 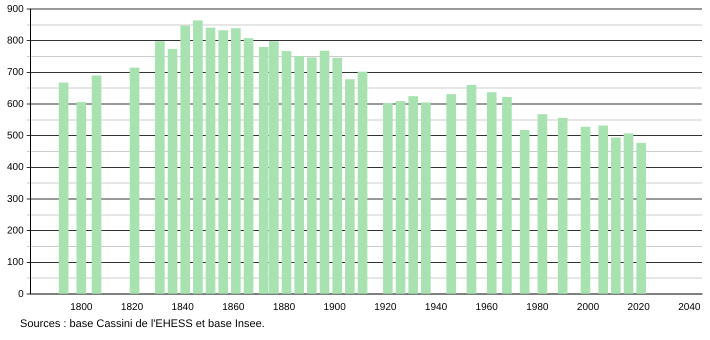 What do you see at coordinates (233, 307) in the screenshot?
I see `x-tick-label: 1860` at bounding box center [233, 307].